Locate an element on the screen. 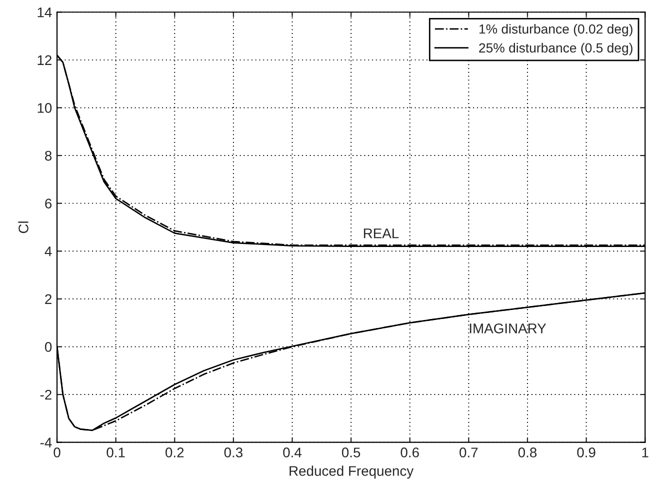 Image resolution: width=663 pixels, height=485 pixels. x-tick-label: 0.1 is located at coordinates (115, 453).